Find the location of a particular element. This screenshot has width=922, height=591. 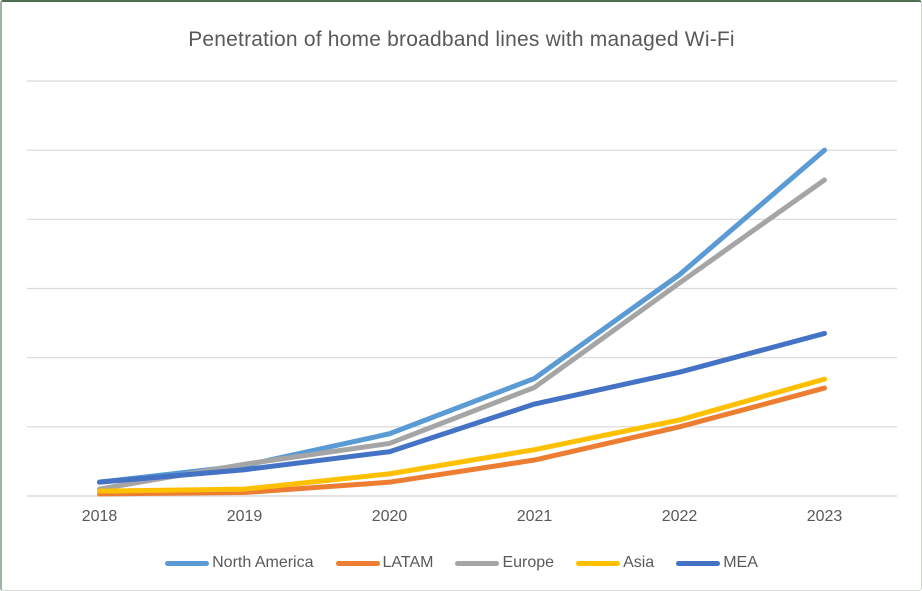

x-tick-label: 2023 is located at coordinates (824, 516).